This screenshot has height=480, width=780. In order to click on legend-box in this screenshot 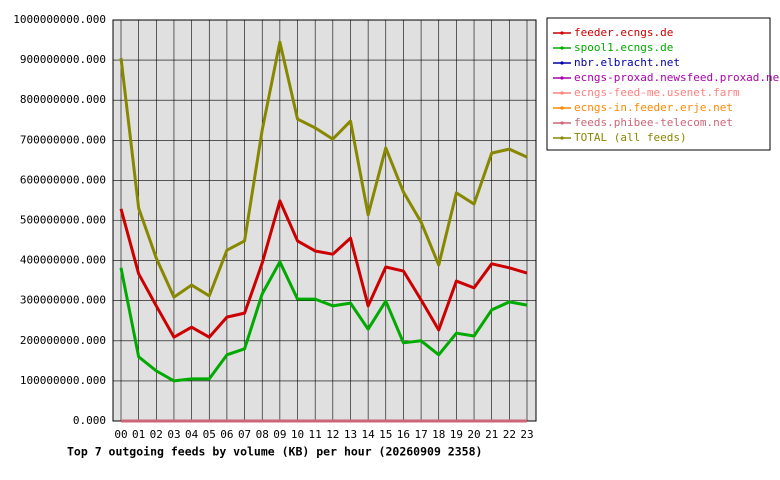, I will do `click(658, 84)`.